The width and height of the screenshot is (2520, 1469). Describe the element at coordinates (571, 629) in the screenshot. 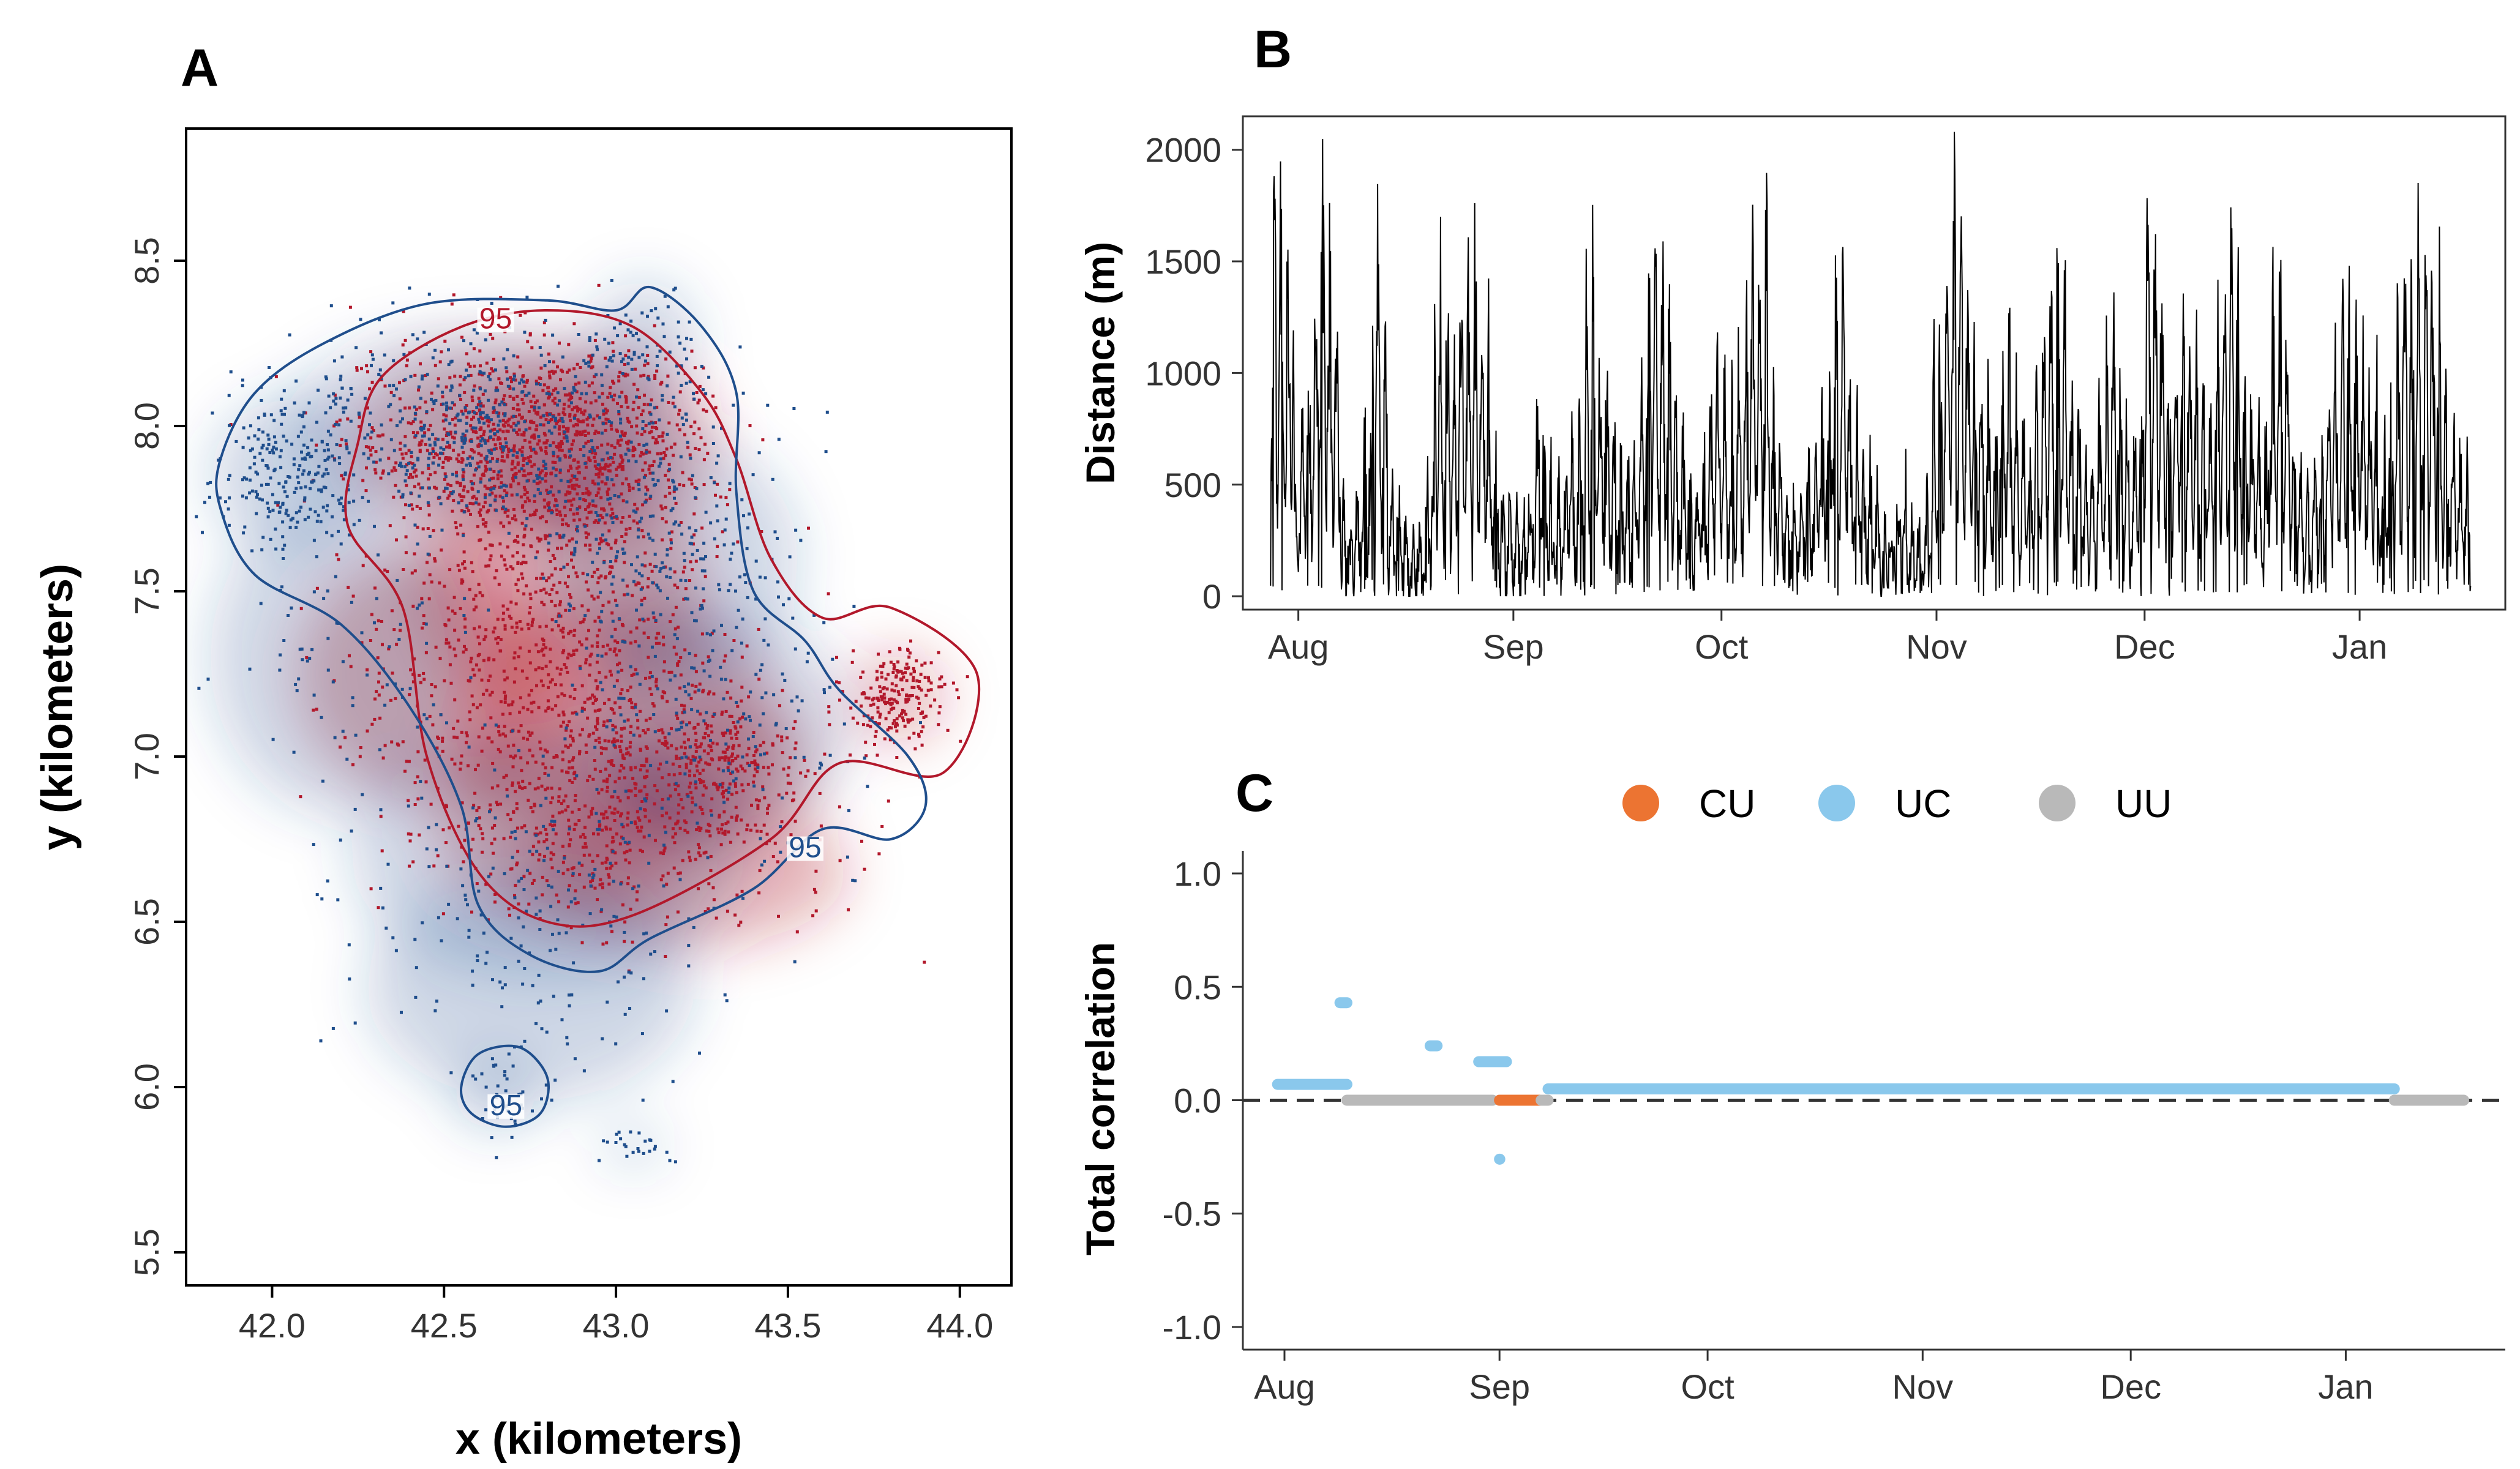

I see `home-range-contour-blue` at that location.